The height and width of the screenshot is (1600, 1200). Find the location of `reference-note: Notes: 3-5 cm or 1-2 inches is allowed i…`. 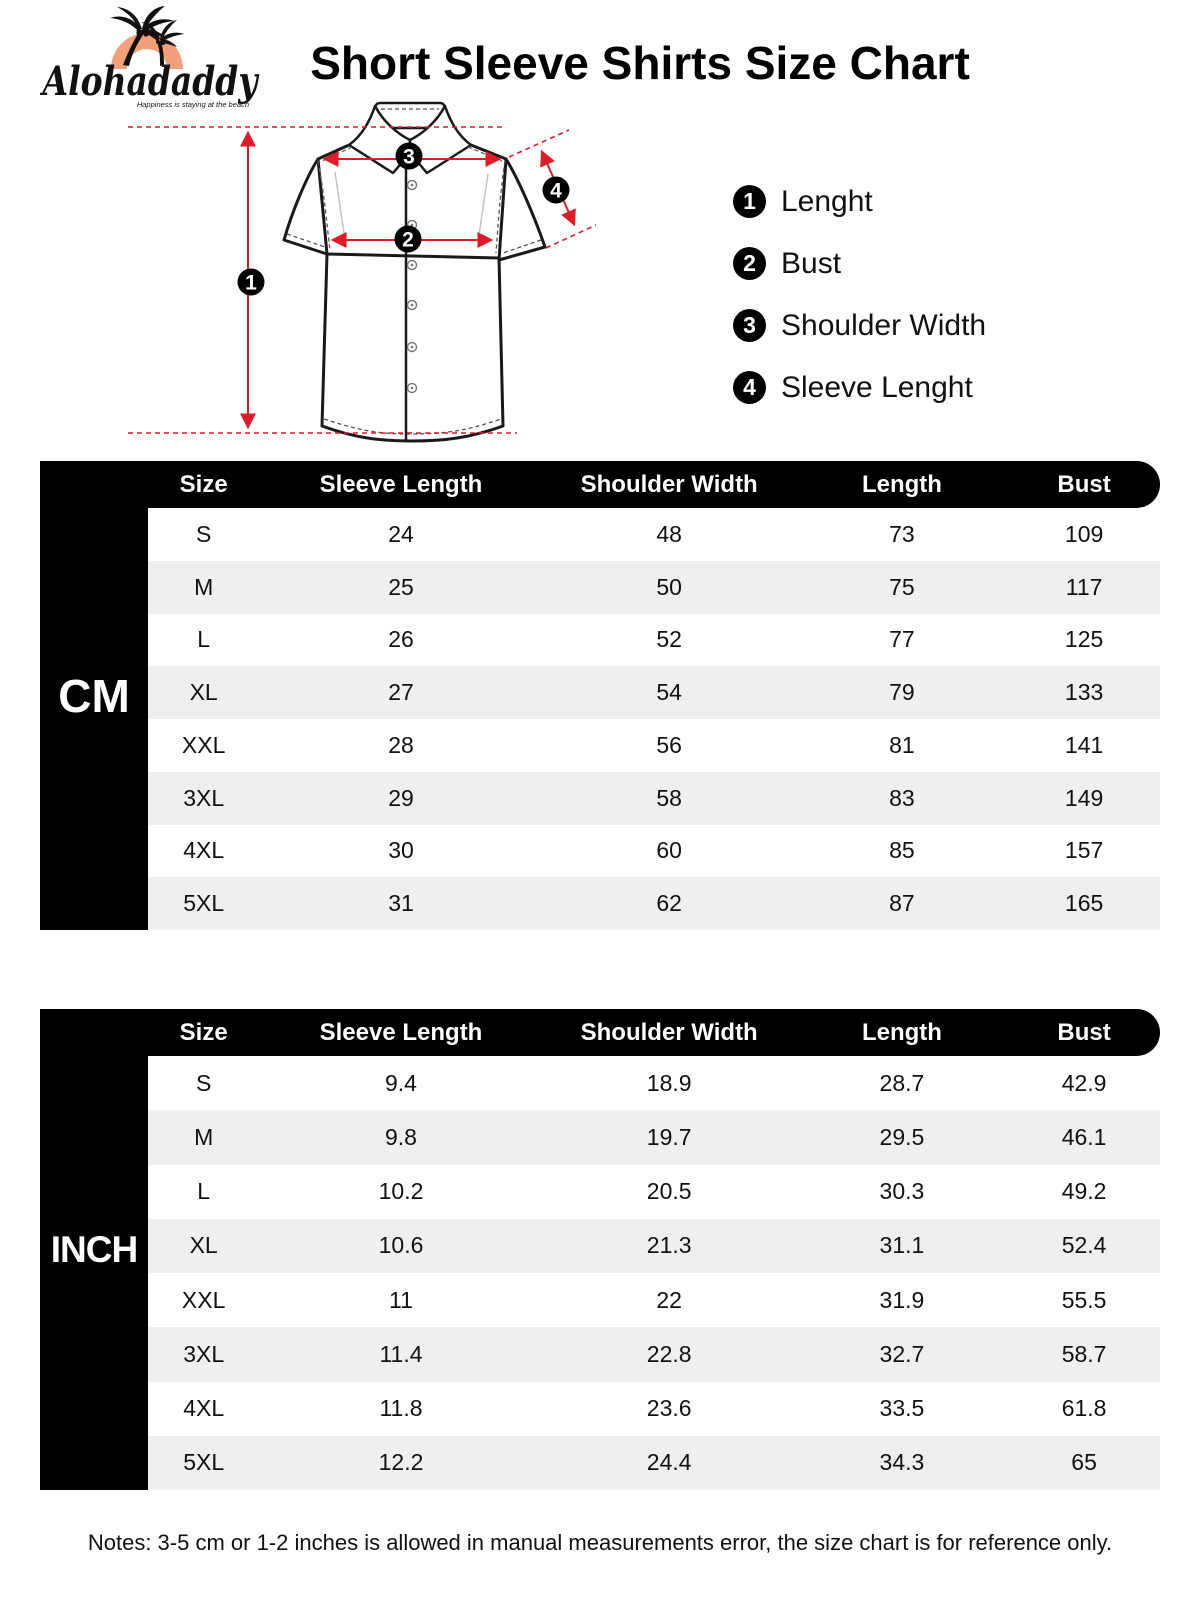

reference-note: Notes: 3-5 cm or 1-2 inches is allowed i… is located at coordinates (600, 1542).